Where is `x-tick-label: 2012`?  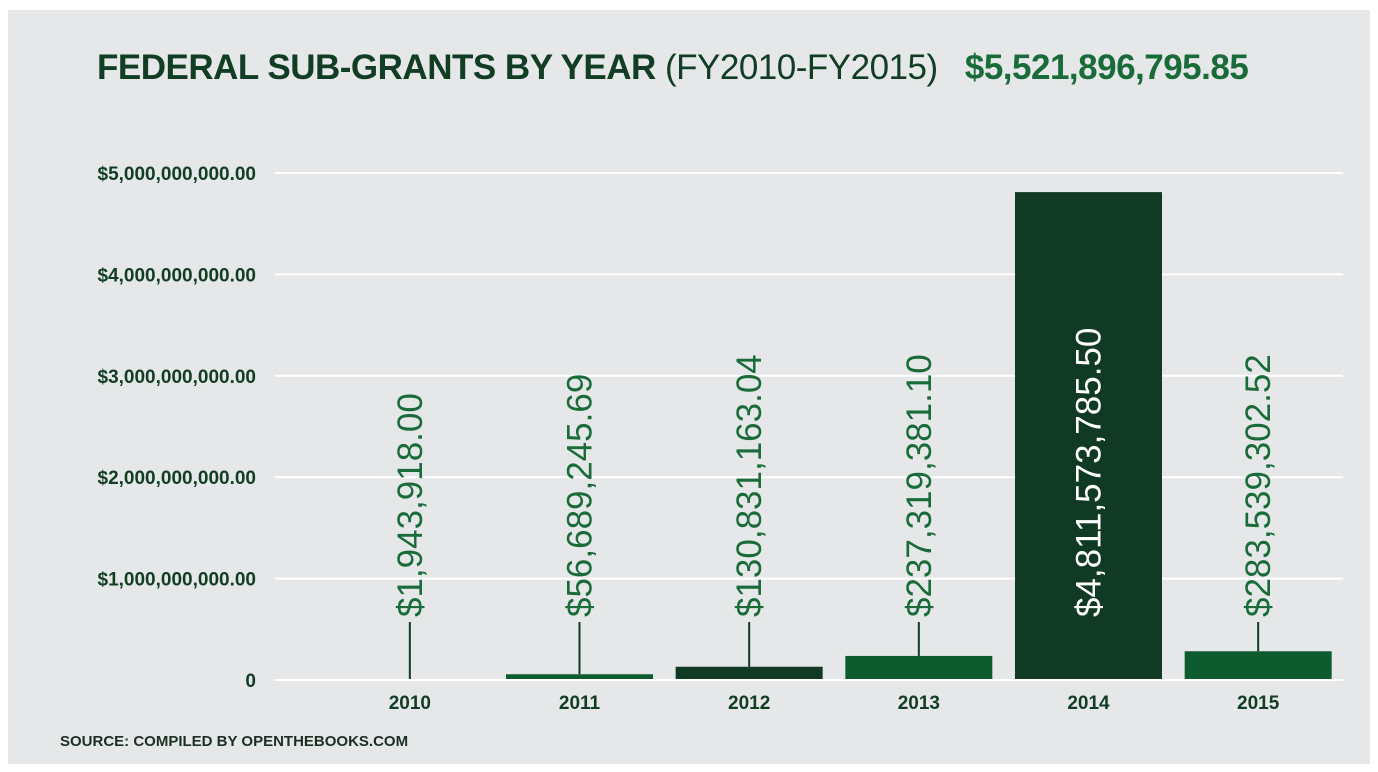
x-tick-label: 2012 is located at coordinates (749, 703).